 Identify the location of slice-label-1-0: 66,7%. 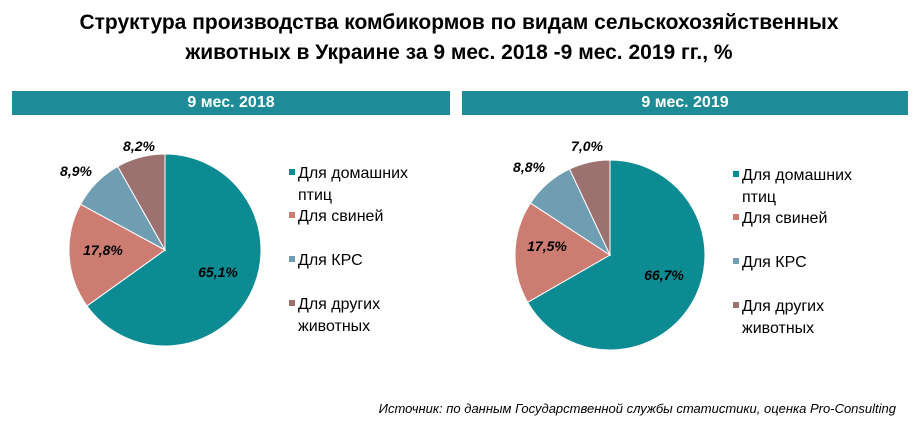
(664, 275).